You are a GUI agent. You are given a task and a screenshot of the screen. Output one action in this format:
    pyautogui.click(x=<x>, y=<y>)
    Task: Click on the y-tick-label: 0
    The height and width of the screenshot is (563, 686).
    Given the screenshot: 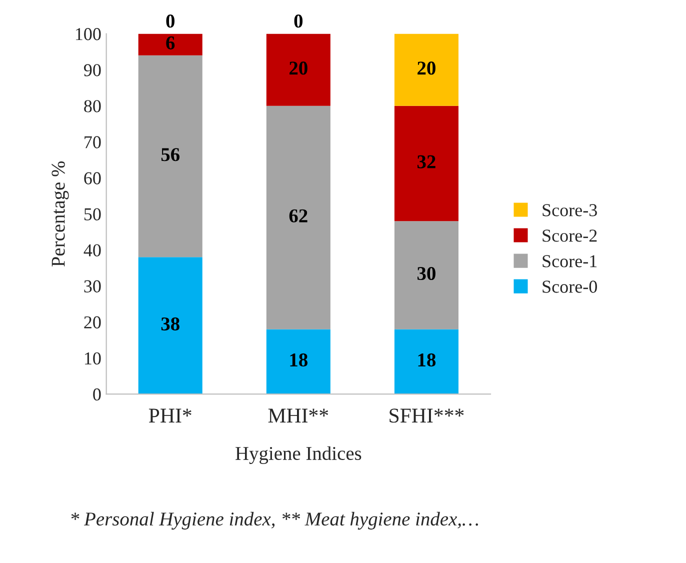 What is the action you would take?
    pyautogui.click(x=97, y=394)
    